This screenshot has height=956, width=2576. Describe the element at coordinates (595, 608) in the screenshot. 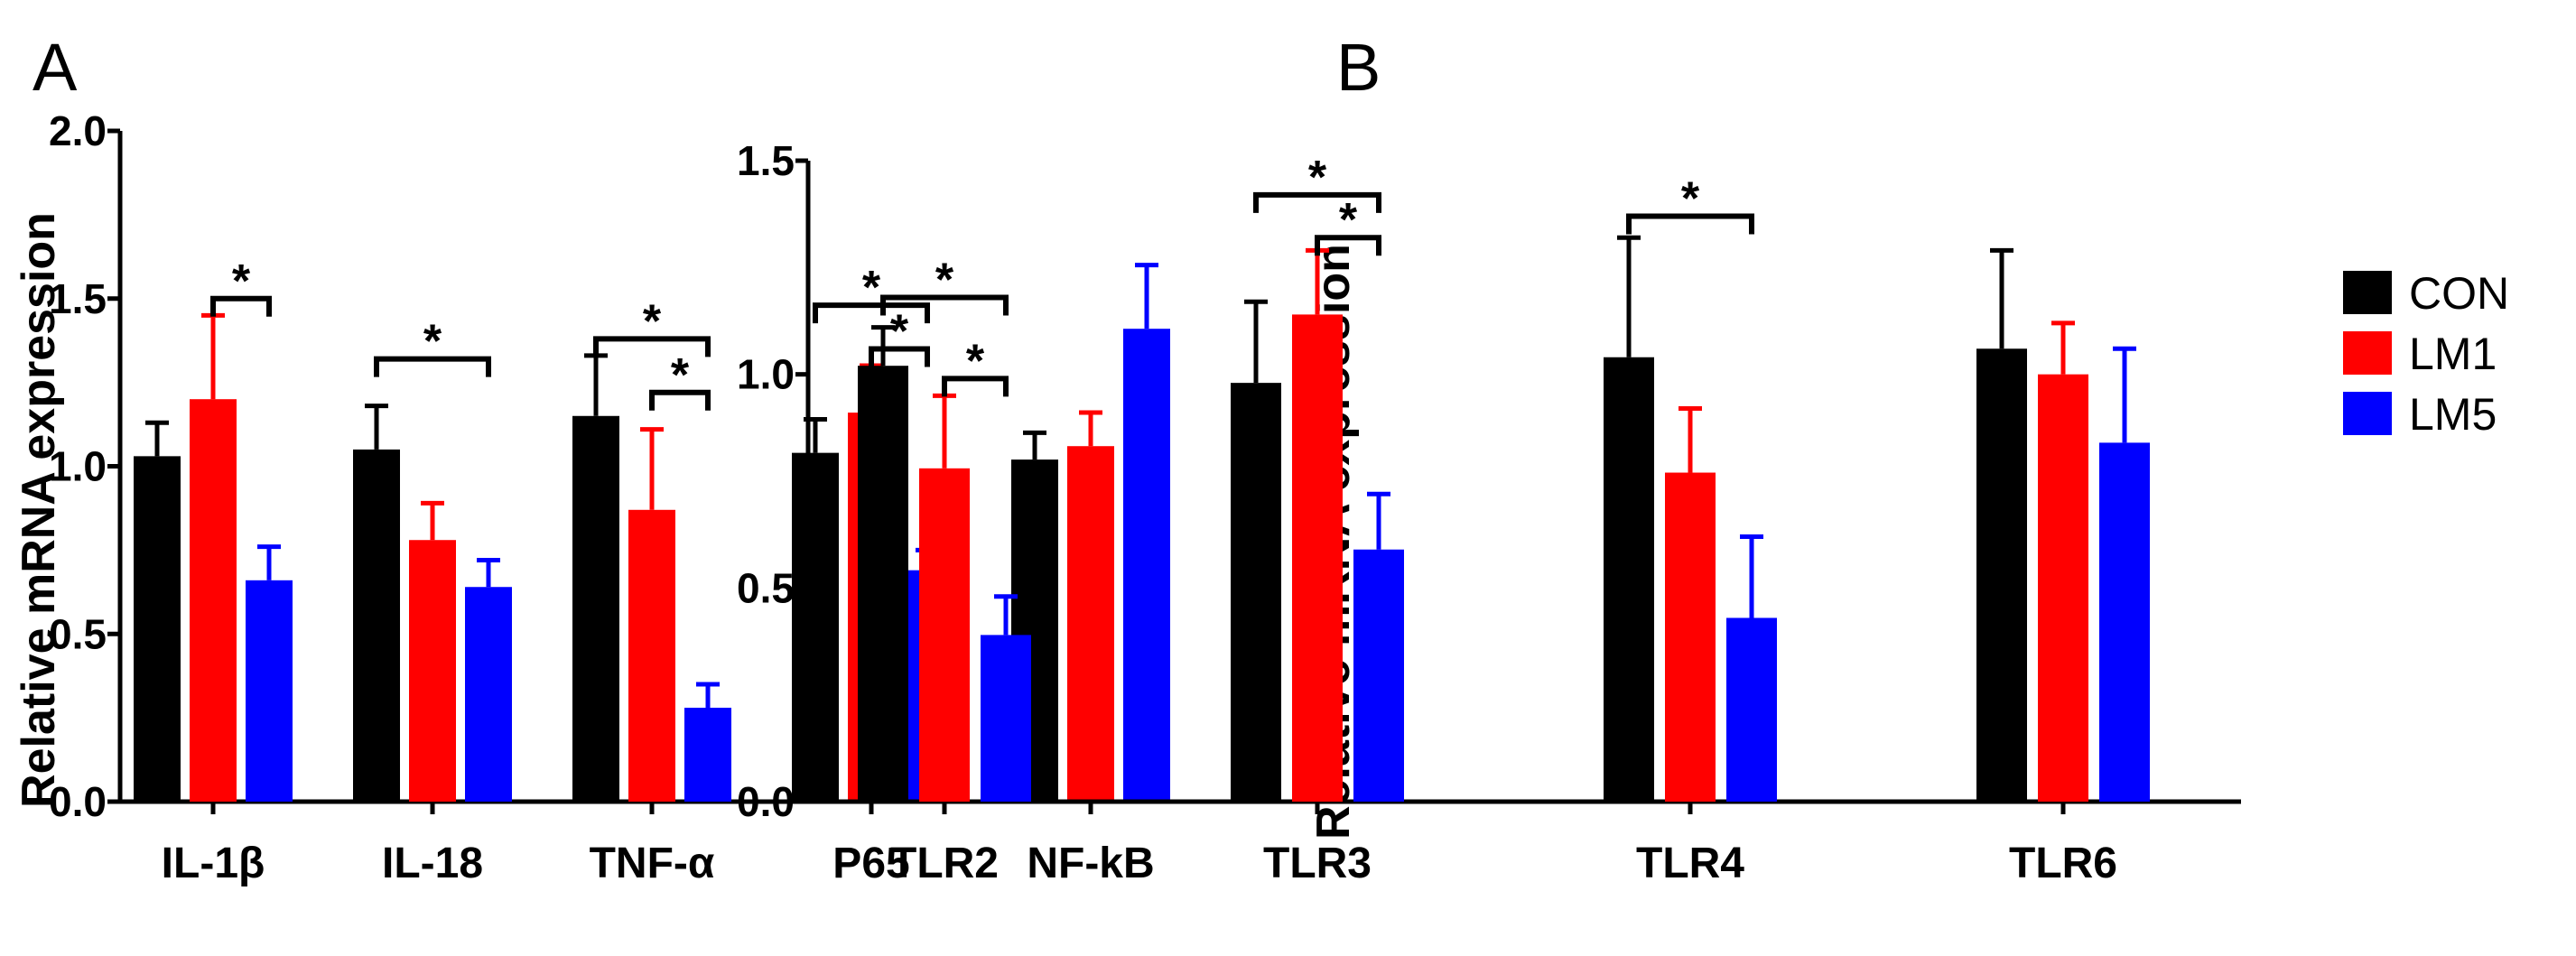

I see `panel-a-bar-con-tnf` at that location.